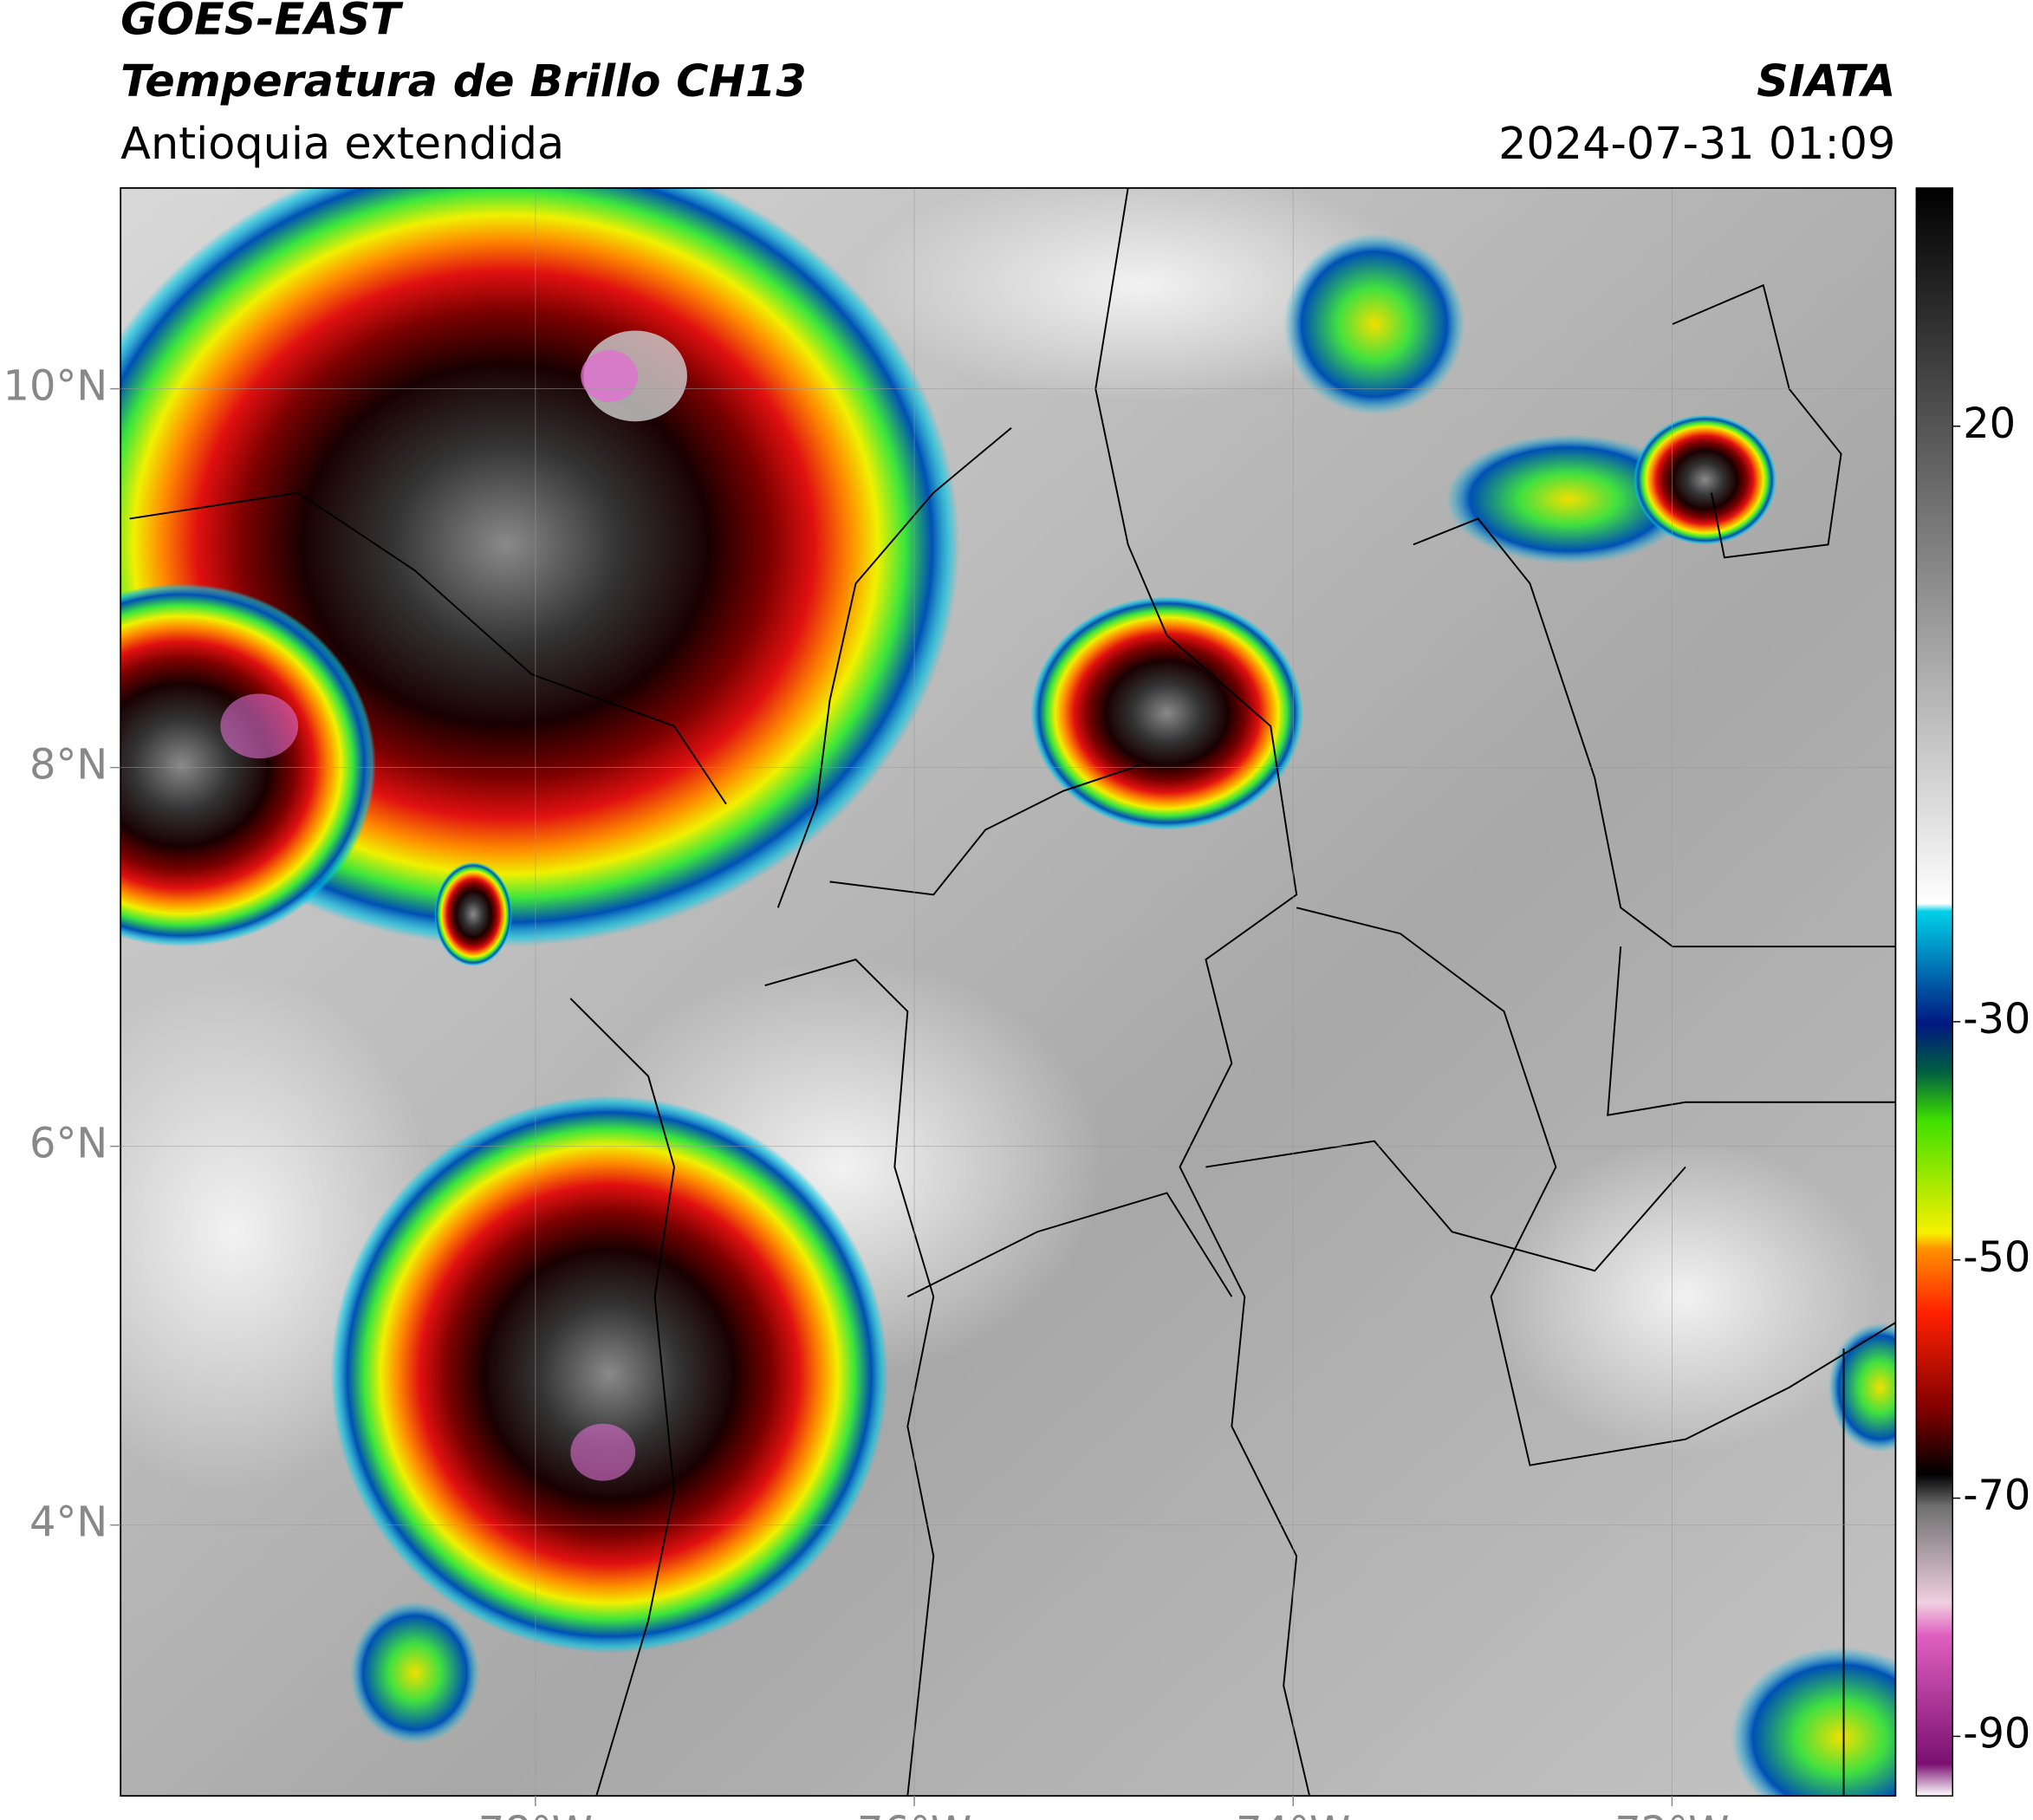  Describe the element at coordinates (68, 1523) in the screenshot. I see `y-tick-label: 4°N` at that location.